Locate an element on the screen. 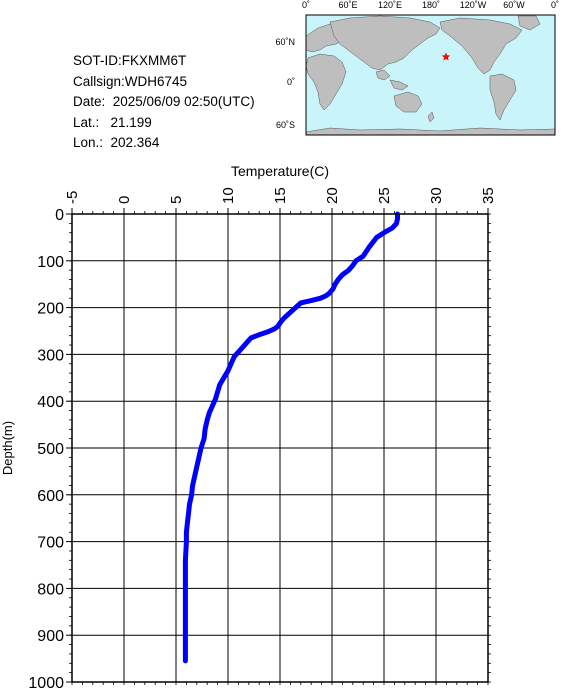  map-lon-label: 60˚E is located at coordinates (347, 5).